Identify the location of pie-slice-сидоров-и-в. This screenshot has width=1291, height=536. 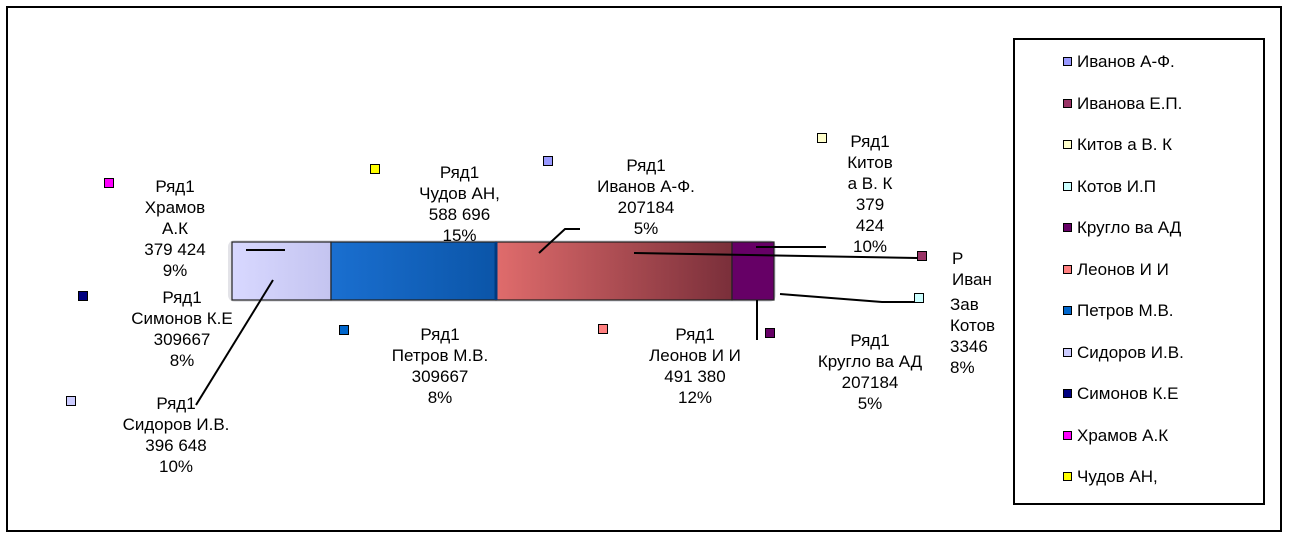
(281, 271).